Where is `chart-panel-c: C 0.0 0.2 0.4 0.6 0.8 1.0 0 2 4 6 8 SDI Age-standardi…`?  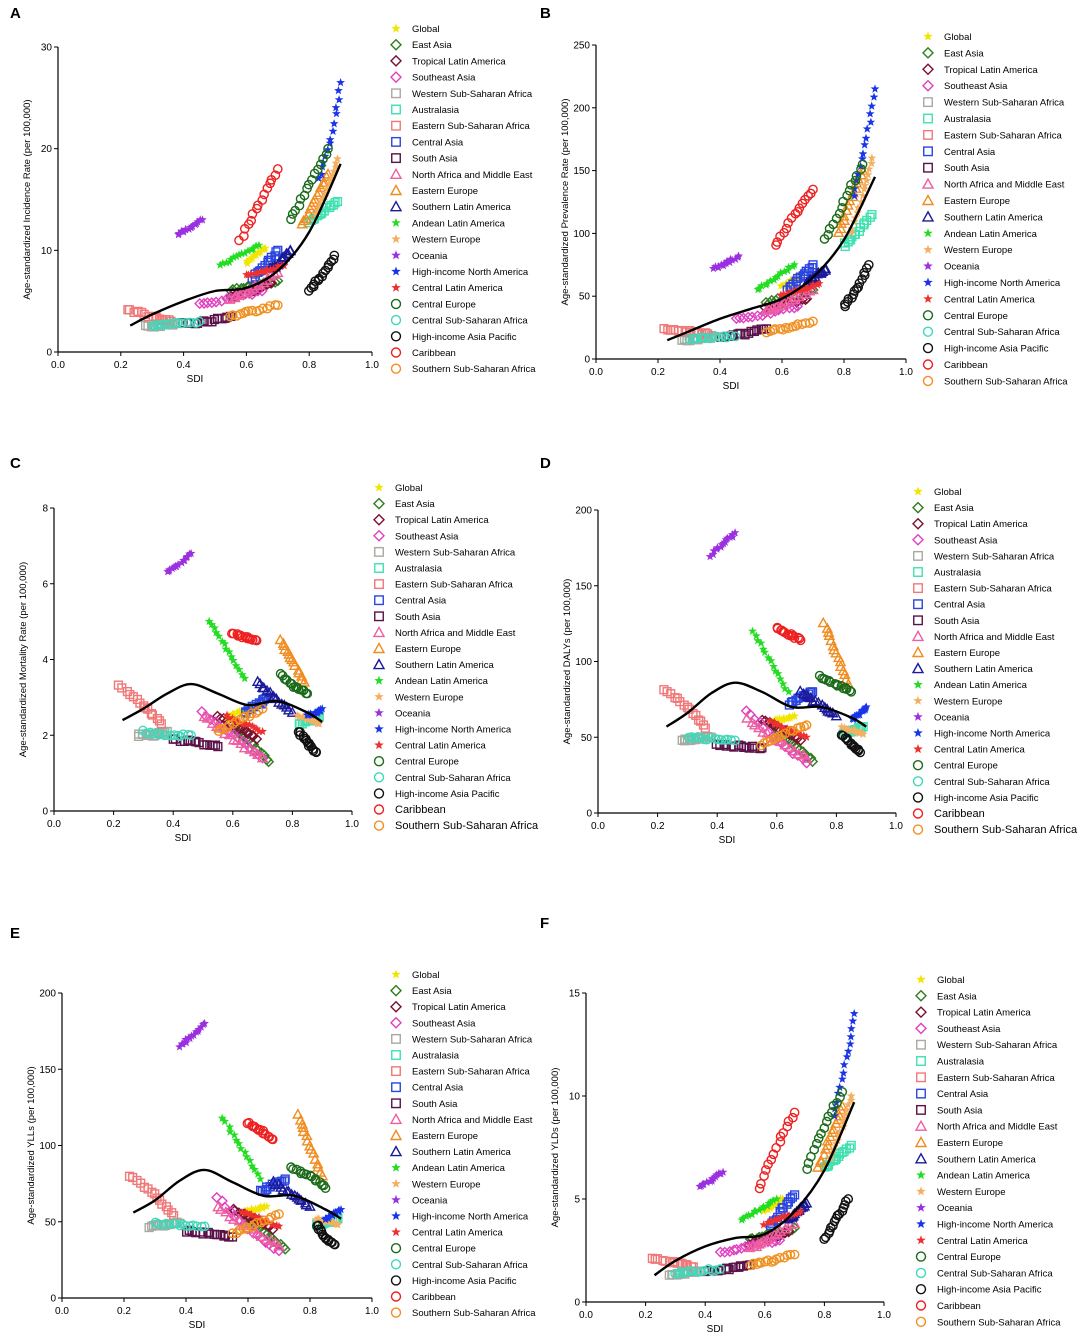
chart-panel-c: C 0.0 0.2 0.4 0.6 0.8 1.0 0 2 4 6 8 SDI Age-standardi… is located at coordinates (274, 649).